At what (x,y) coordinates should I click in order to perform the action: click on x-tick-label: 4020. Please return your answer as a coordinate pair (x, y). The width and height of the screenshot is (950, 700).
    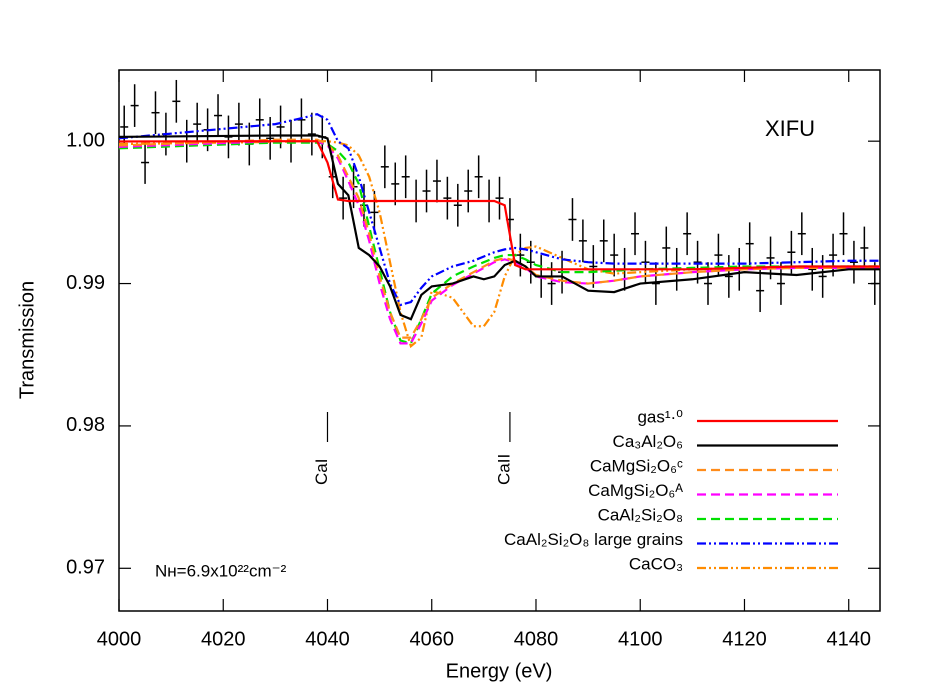
    Looking at the image, I should click on (223, 639).